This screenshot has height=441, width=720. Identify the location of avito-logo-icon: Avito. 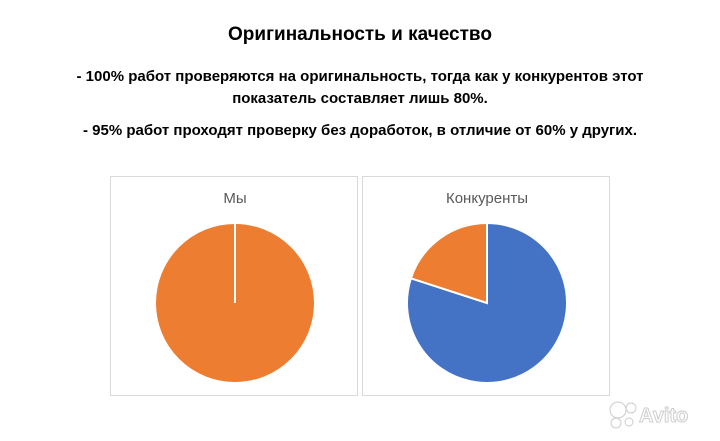
(649, 415).